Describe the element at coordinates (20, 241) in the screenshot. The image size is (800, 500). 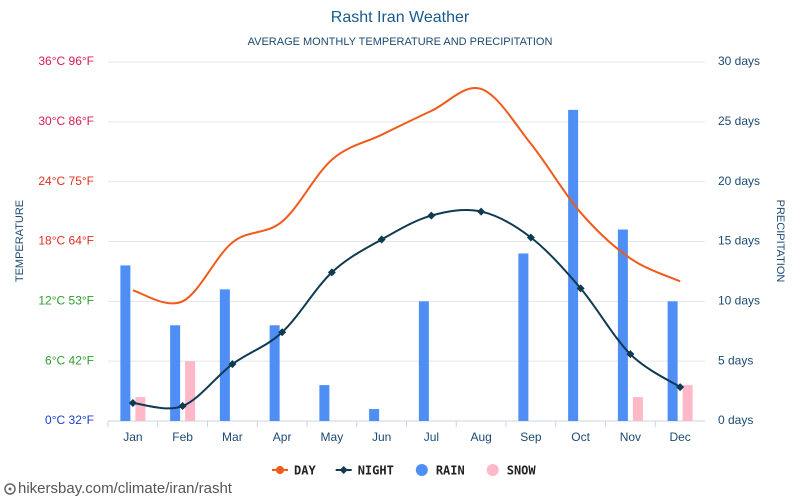
I see `y-axis-label: TEMPERATURE` at that location.